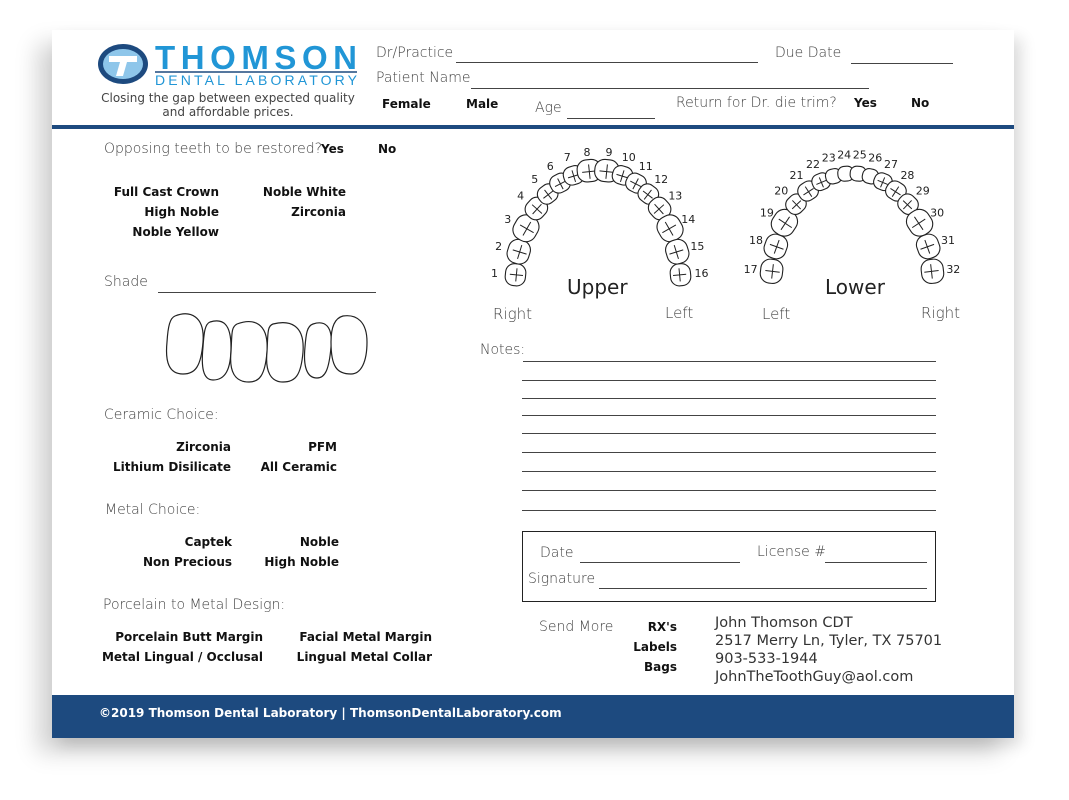 The height and width of the screenshot is (800, 1069). I want to click on ceramic-zirconia: Zirconia, so click(203, 447).